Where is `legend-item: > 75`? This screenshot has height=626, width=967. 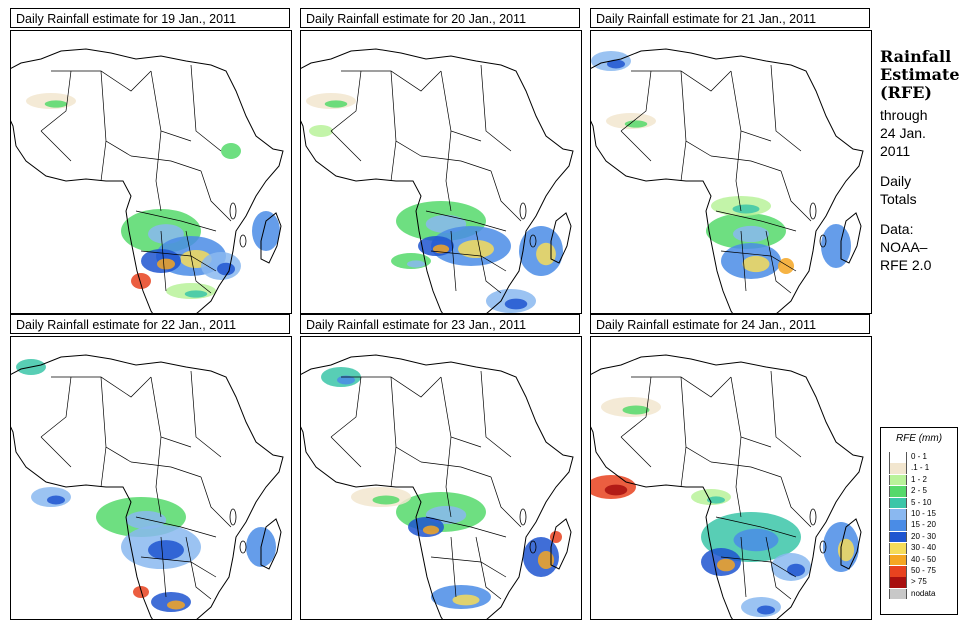
legend-item: > 75 is located at coordinates (922, 582).